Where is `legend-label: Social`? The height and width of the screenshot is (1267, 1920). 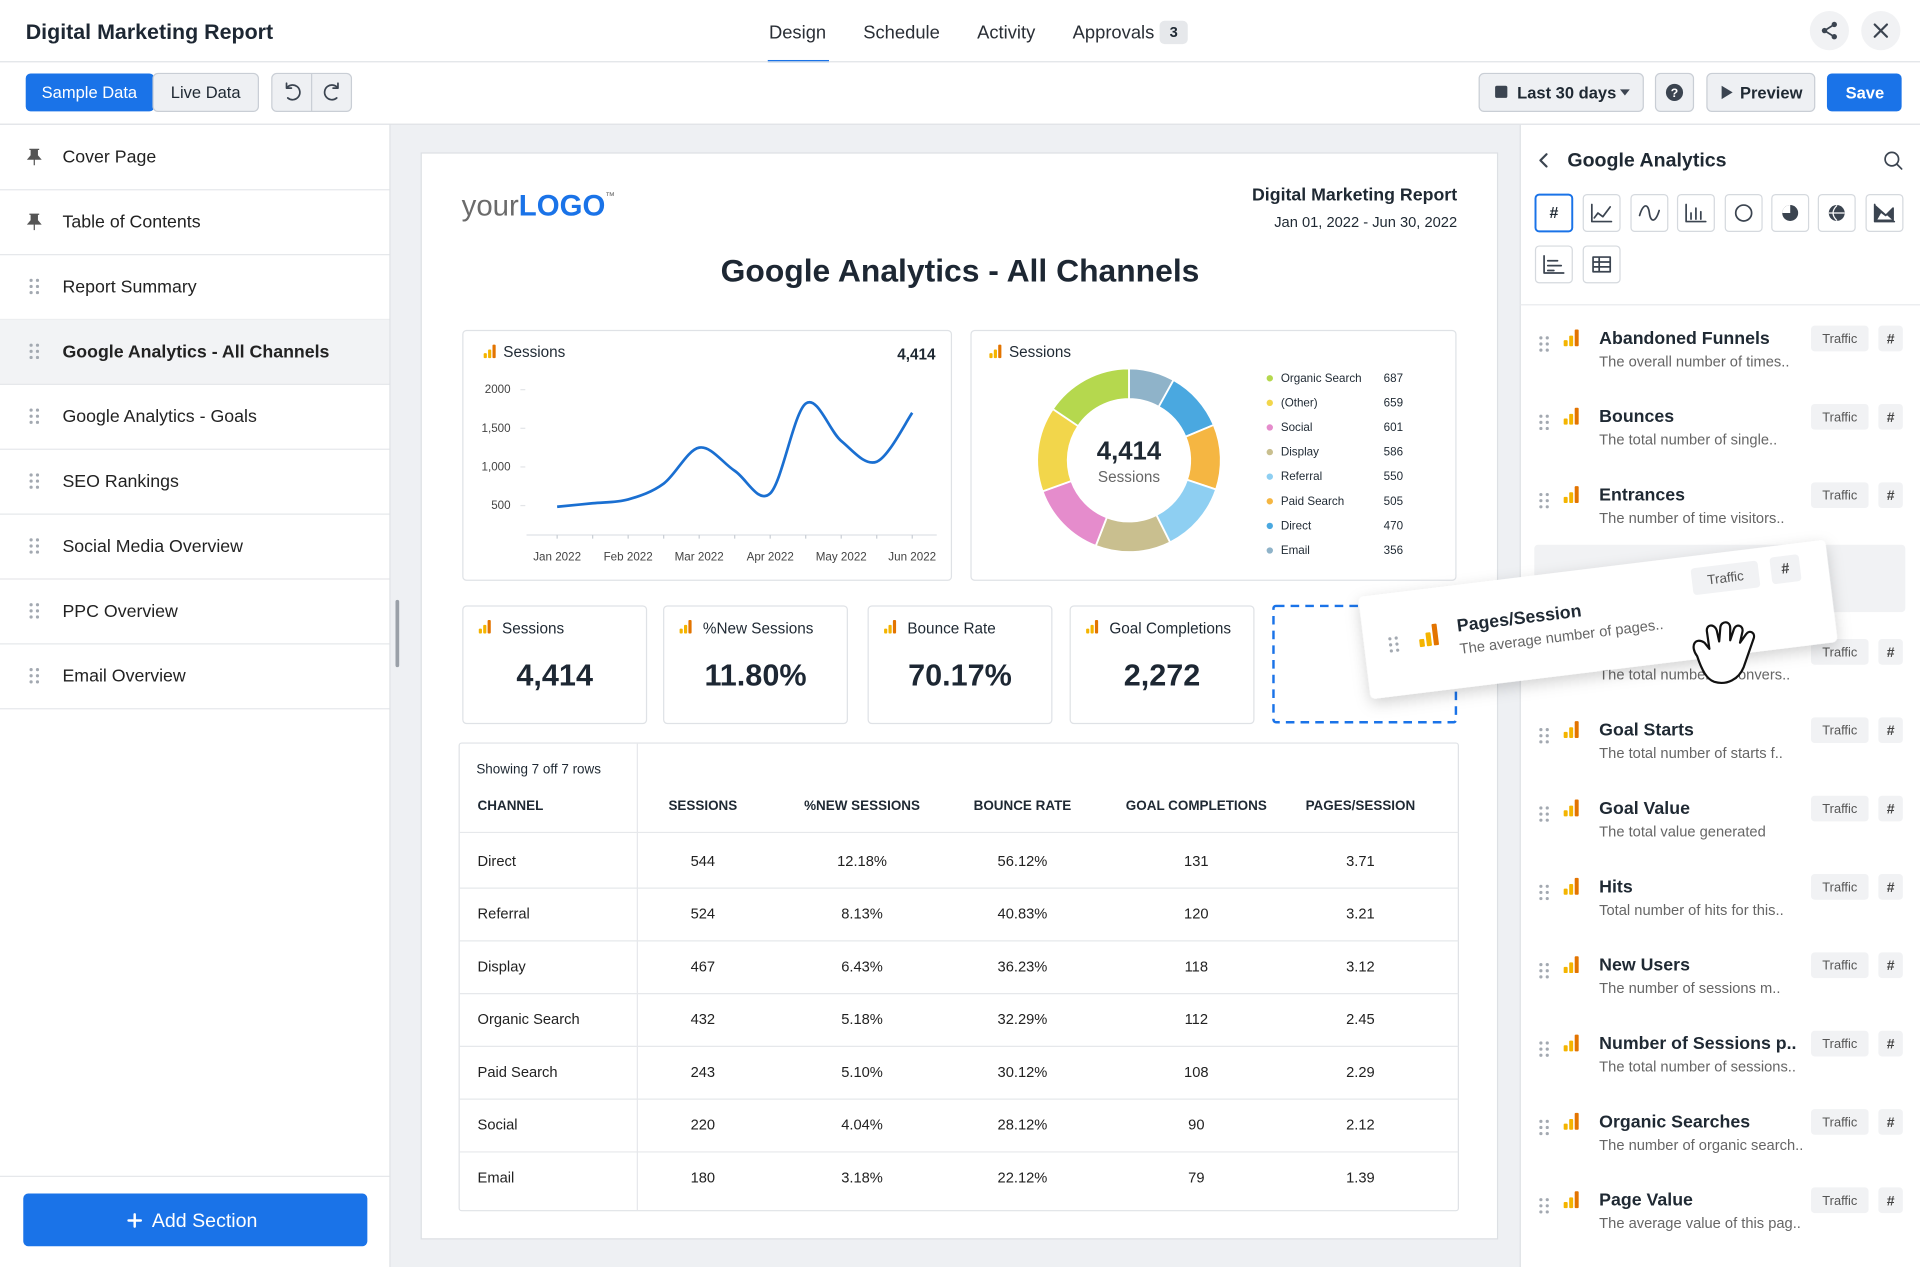
legend-label: Social is located at coordinates (1297, 427).